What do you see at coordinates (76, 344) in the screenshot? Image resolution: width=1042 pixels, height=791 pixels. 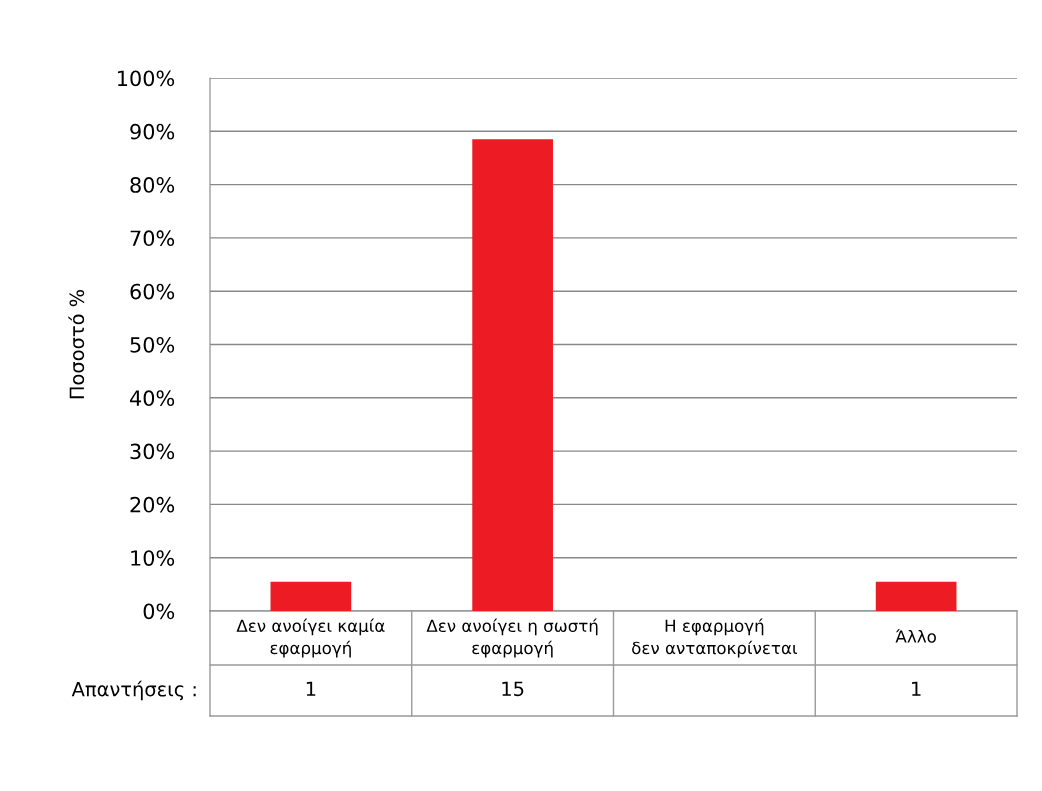 I see `y-axis-title: Ποσοστό %` at bounding box center [76, 344].